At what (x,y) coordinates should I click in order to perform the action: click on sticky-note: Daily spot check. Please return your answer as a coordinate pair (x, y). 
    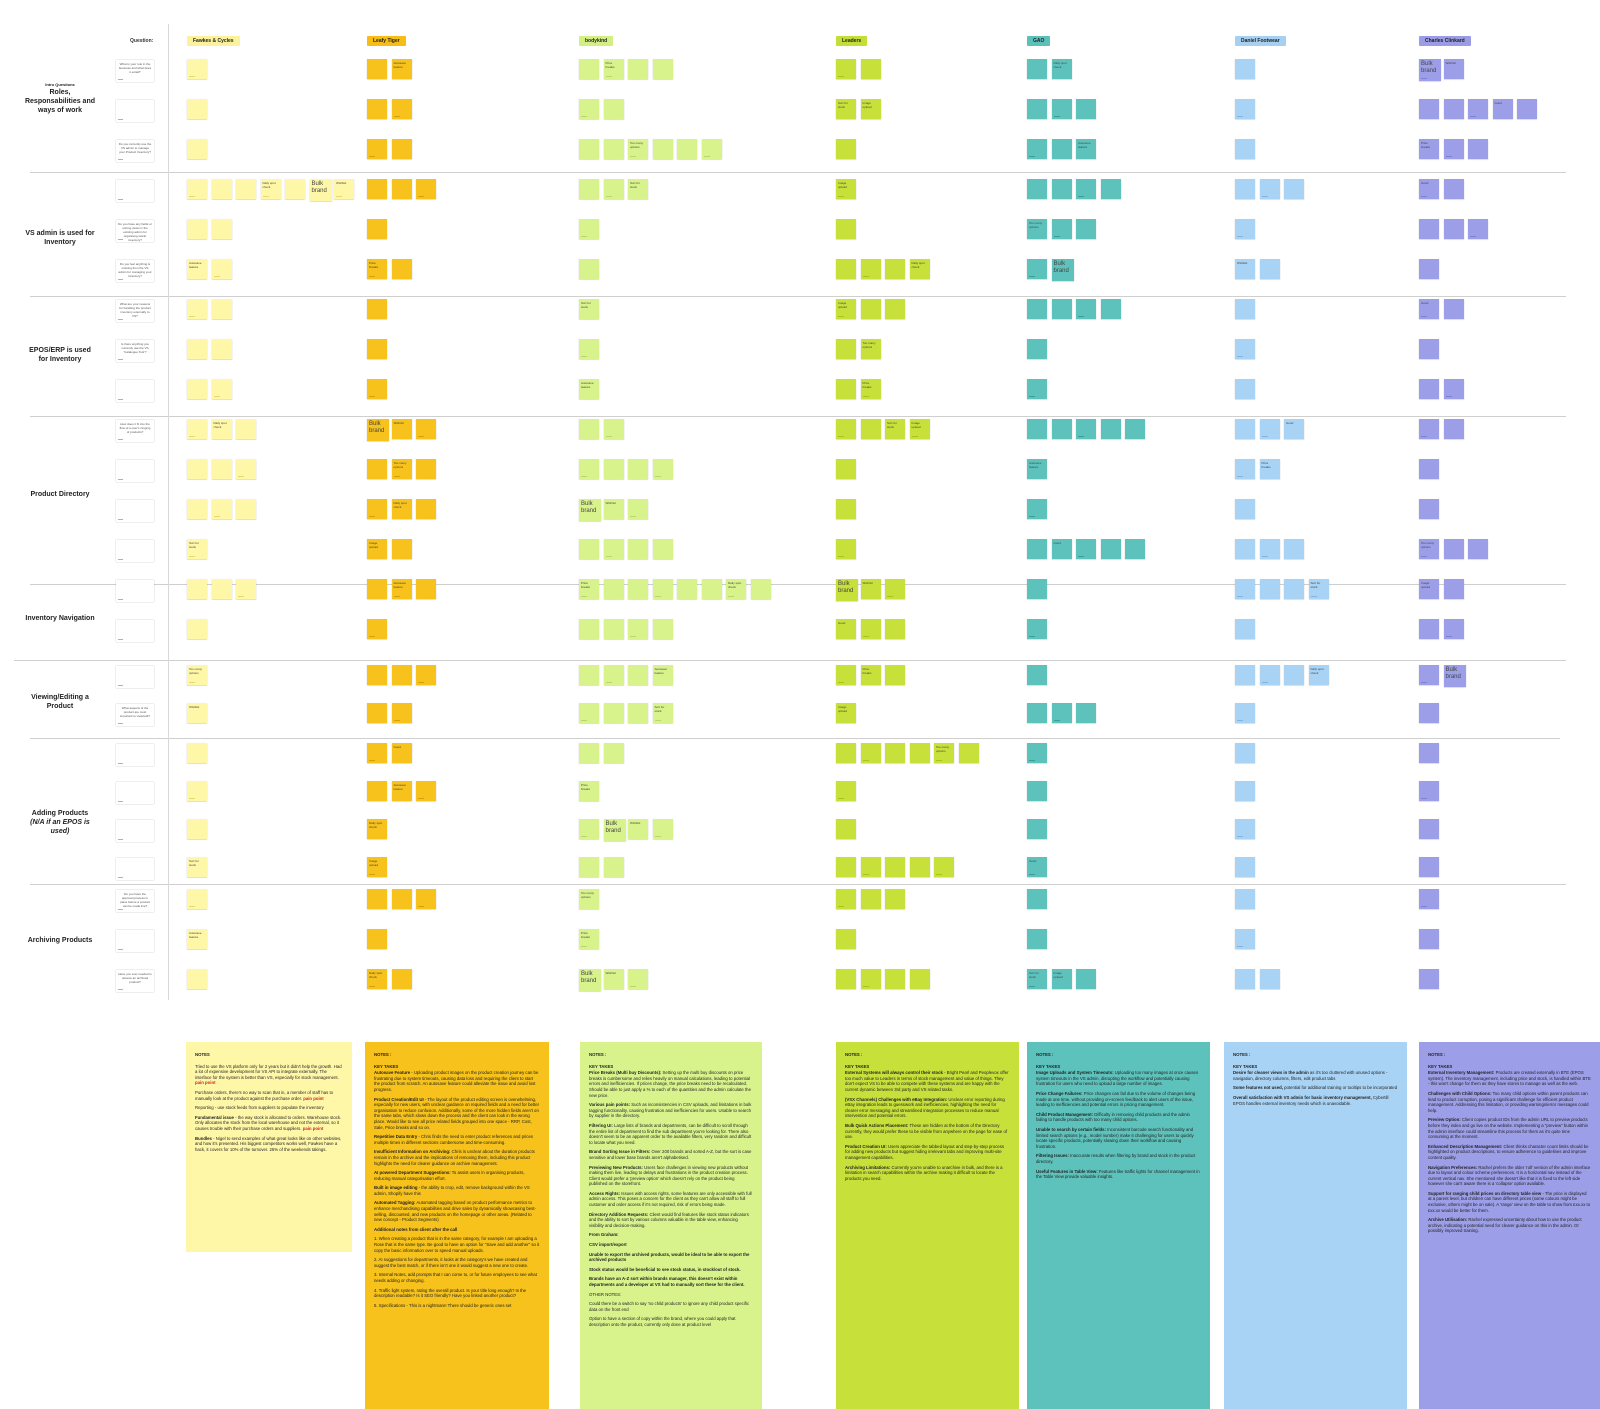
    Looking at the image, I should click on (1318, 675).